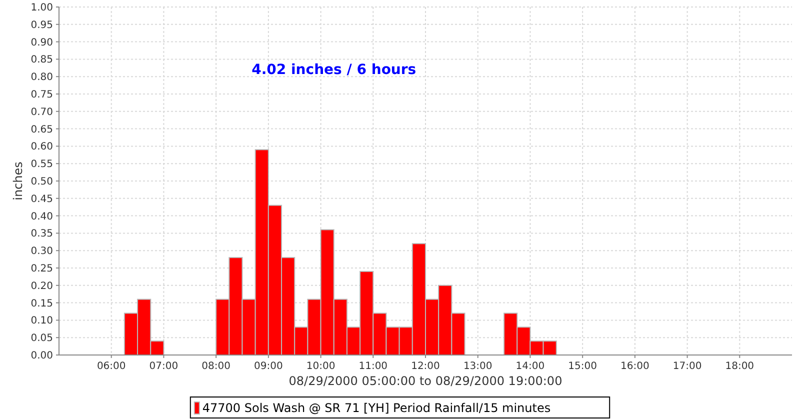  I want to click on y-tick-label: 0.45, so click(41, 199).